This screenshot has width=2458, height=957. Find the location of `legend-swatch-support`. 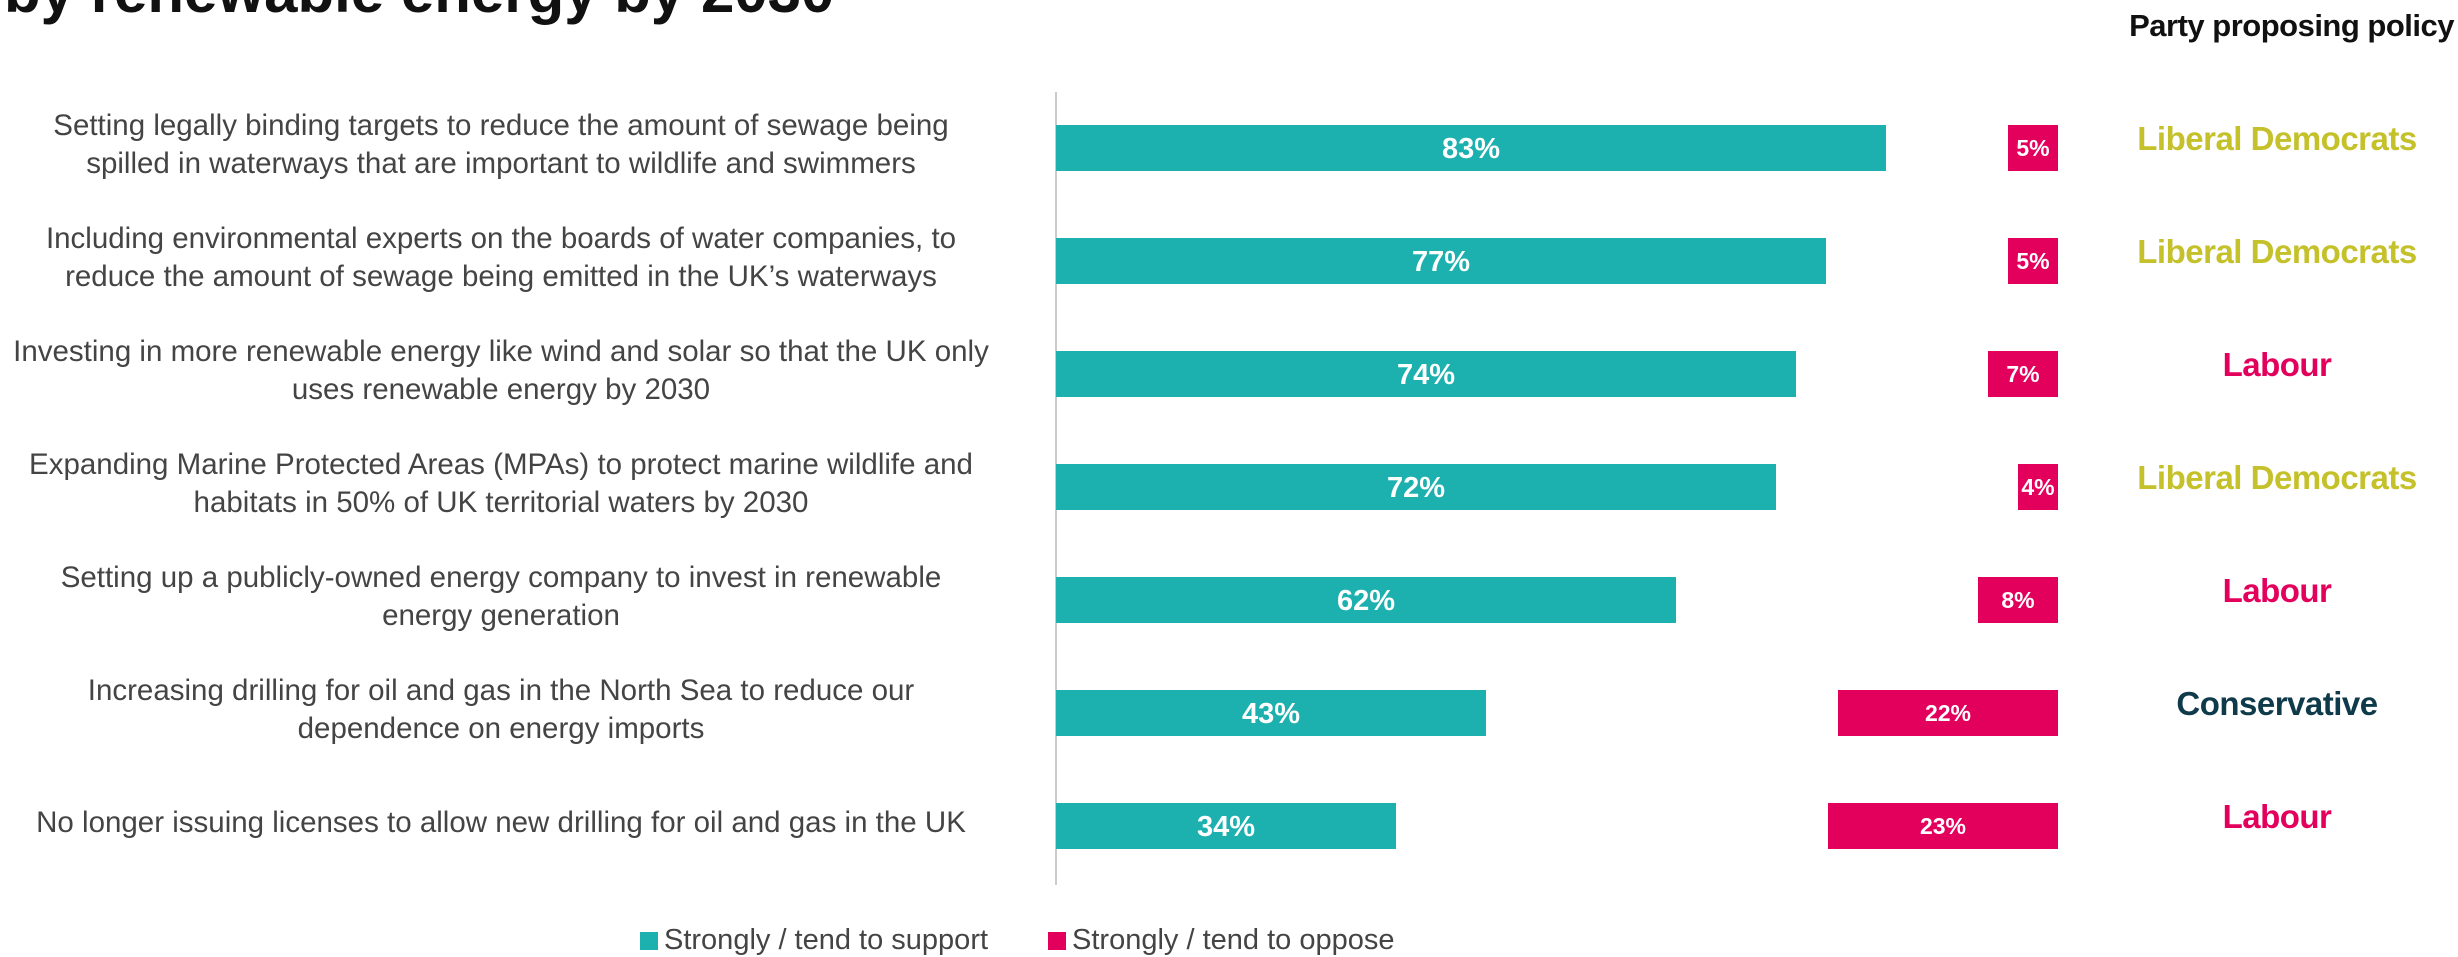

legend-swatch-support is located at coordinates (649, 940).